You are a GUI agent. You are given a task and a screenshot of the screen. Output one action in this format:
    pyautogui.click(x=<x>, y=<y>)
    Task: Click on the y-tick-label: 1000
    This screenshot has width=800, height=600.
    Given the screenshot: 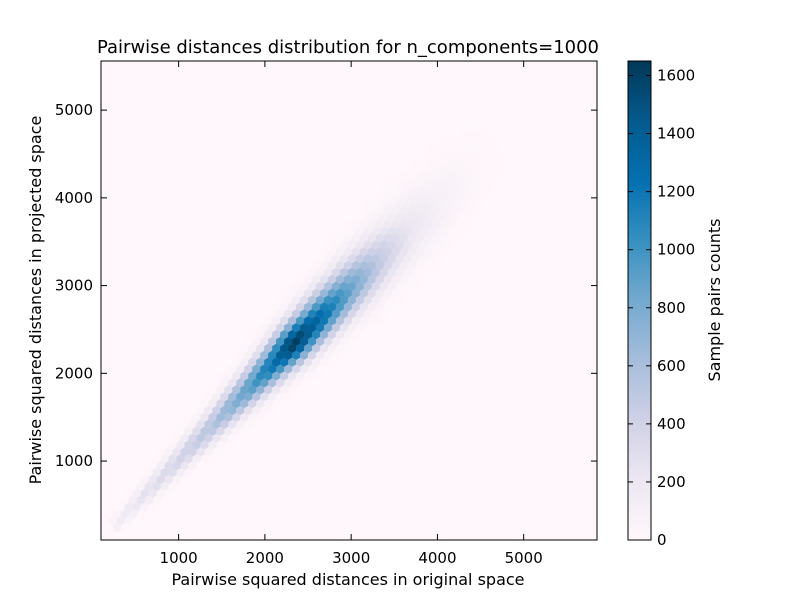 What is the action you would take?
    pyautogui.click(x=74, y=461)
    